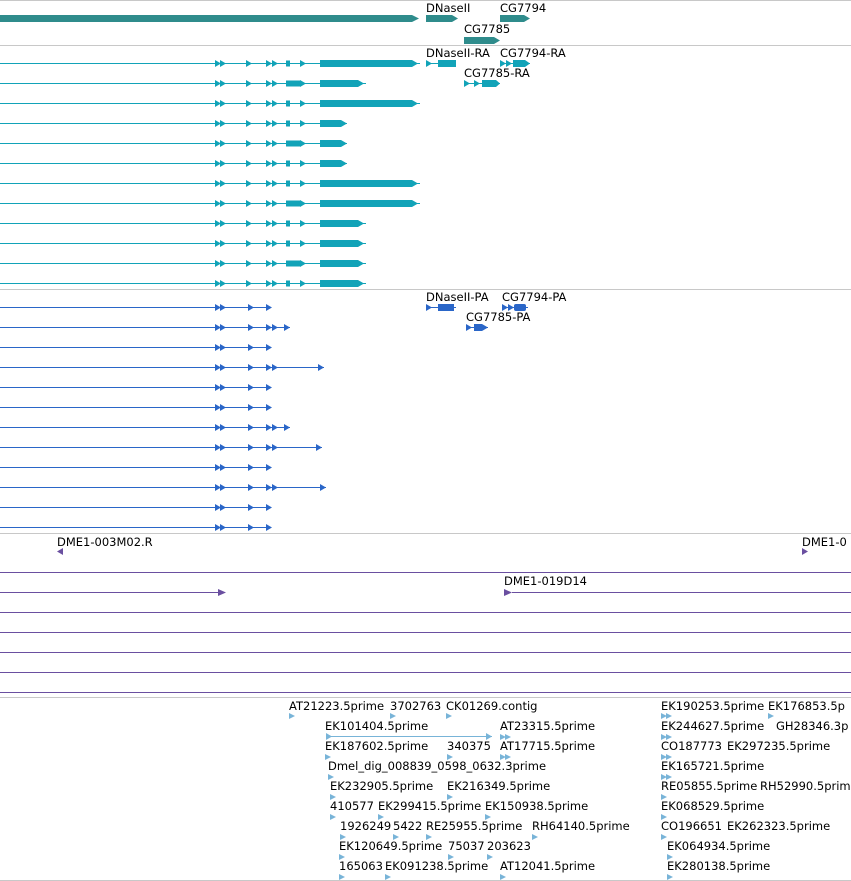 This screenshot has height=881, width=851. What do you see at coordinates (545, 581) in the screenshot?
I see `clone-label-dme1-019d14: DME1-019D14` at bounding box center [545, 581].